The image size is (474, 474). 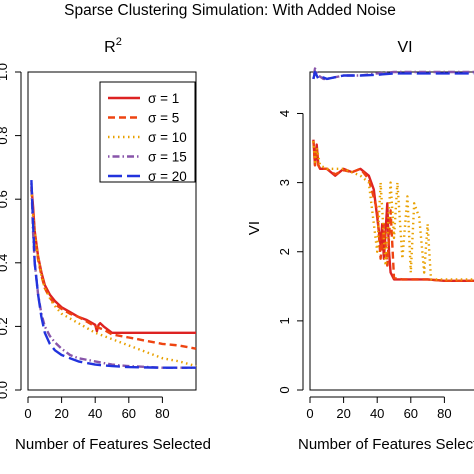 I want to click on r2-y-tick-label: 0.2, so click(x=5, y=326).